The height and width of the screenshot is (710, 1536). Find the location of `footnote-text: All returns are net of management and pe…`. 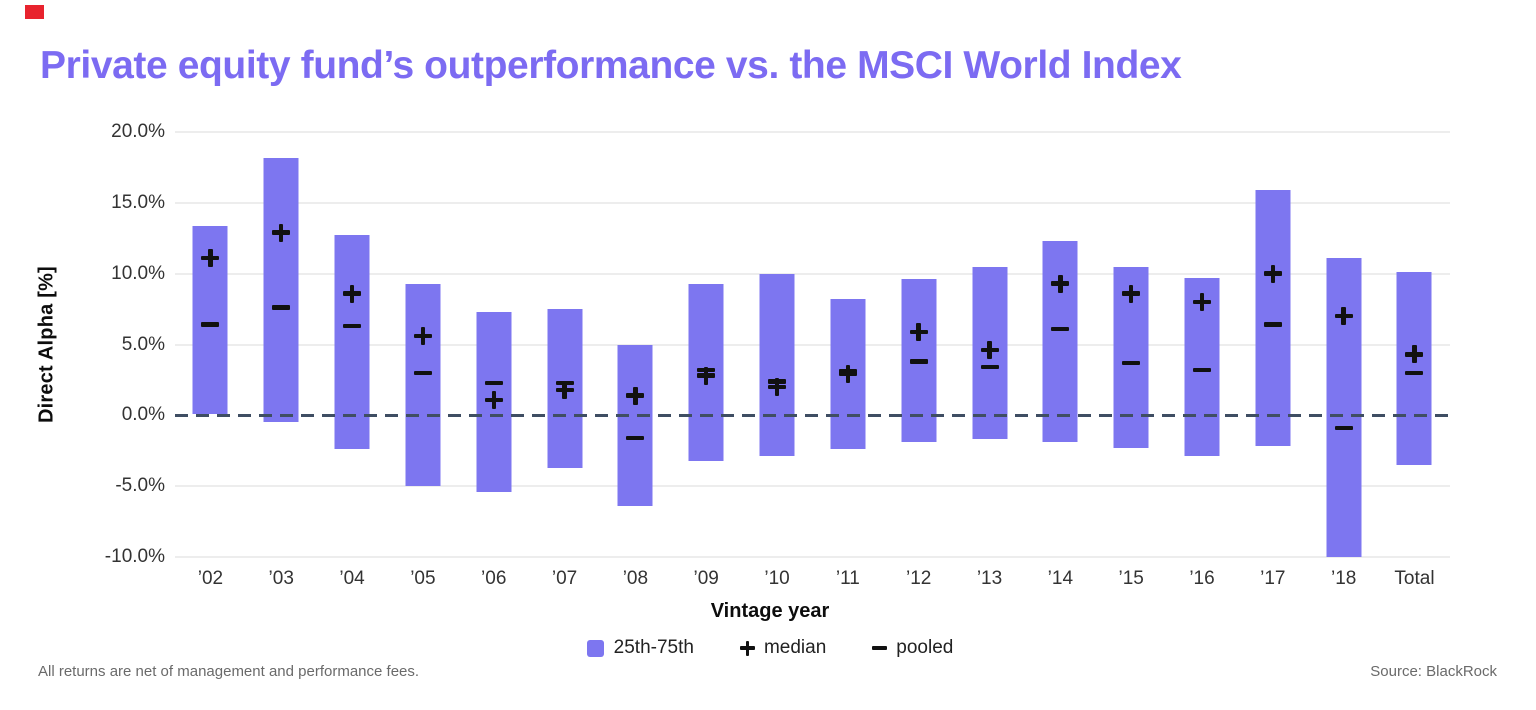

footnote-text: All returns are net of management and pe… is located at coordinates (229, 671).